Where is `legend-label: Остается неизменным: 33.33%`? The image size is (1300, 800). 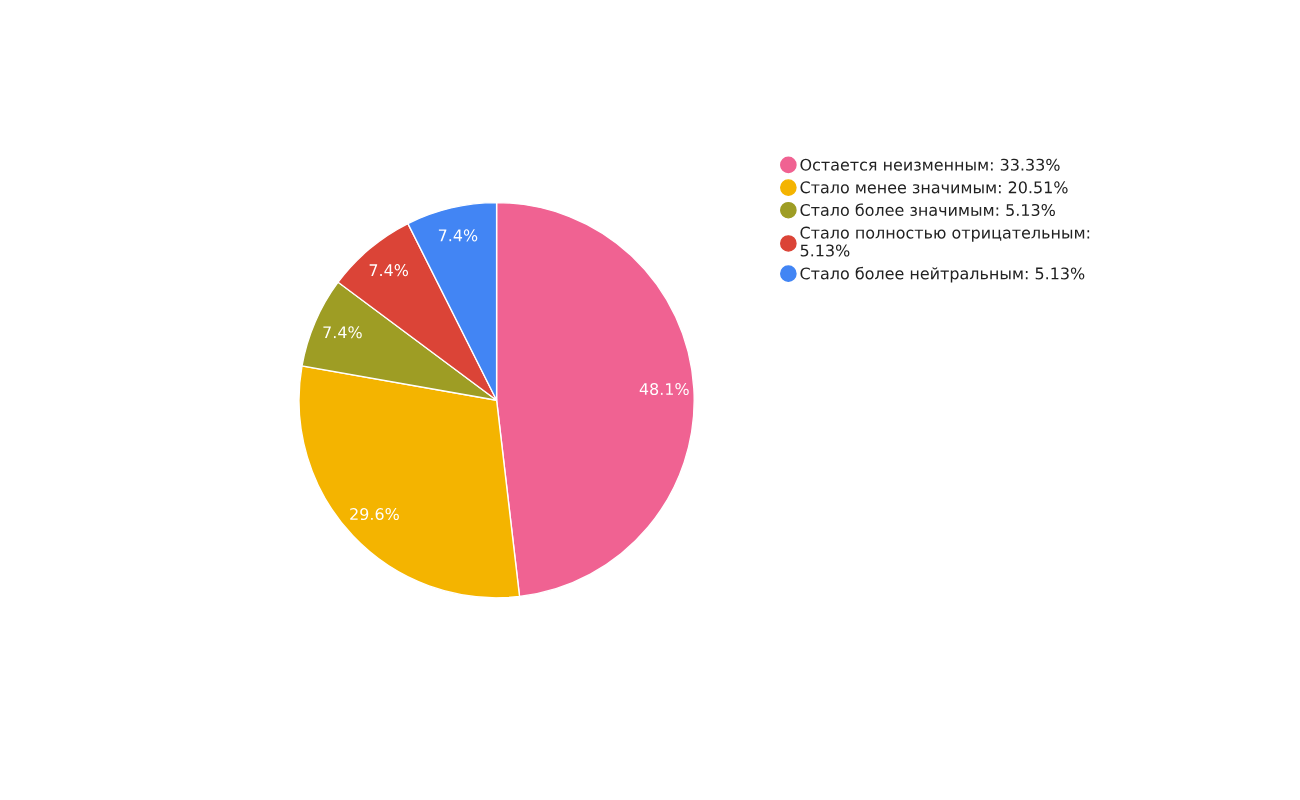 legend-label: Остается неизменным: 33.33% is located at coordinates (930, 164).